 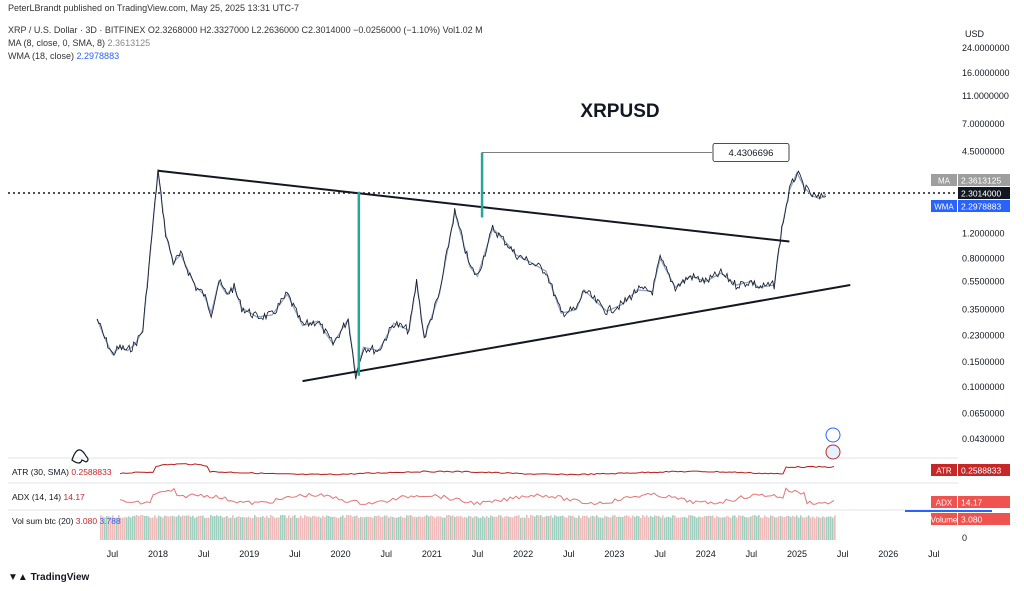 What do you see at coordinates (60, 577) in the screenshot?
I see `brand-label: TradingView` at bounding box center [60, 577].